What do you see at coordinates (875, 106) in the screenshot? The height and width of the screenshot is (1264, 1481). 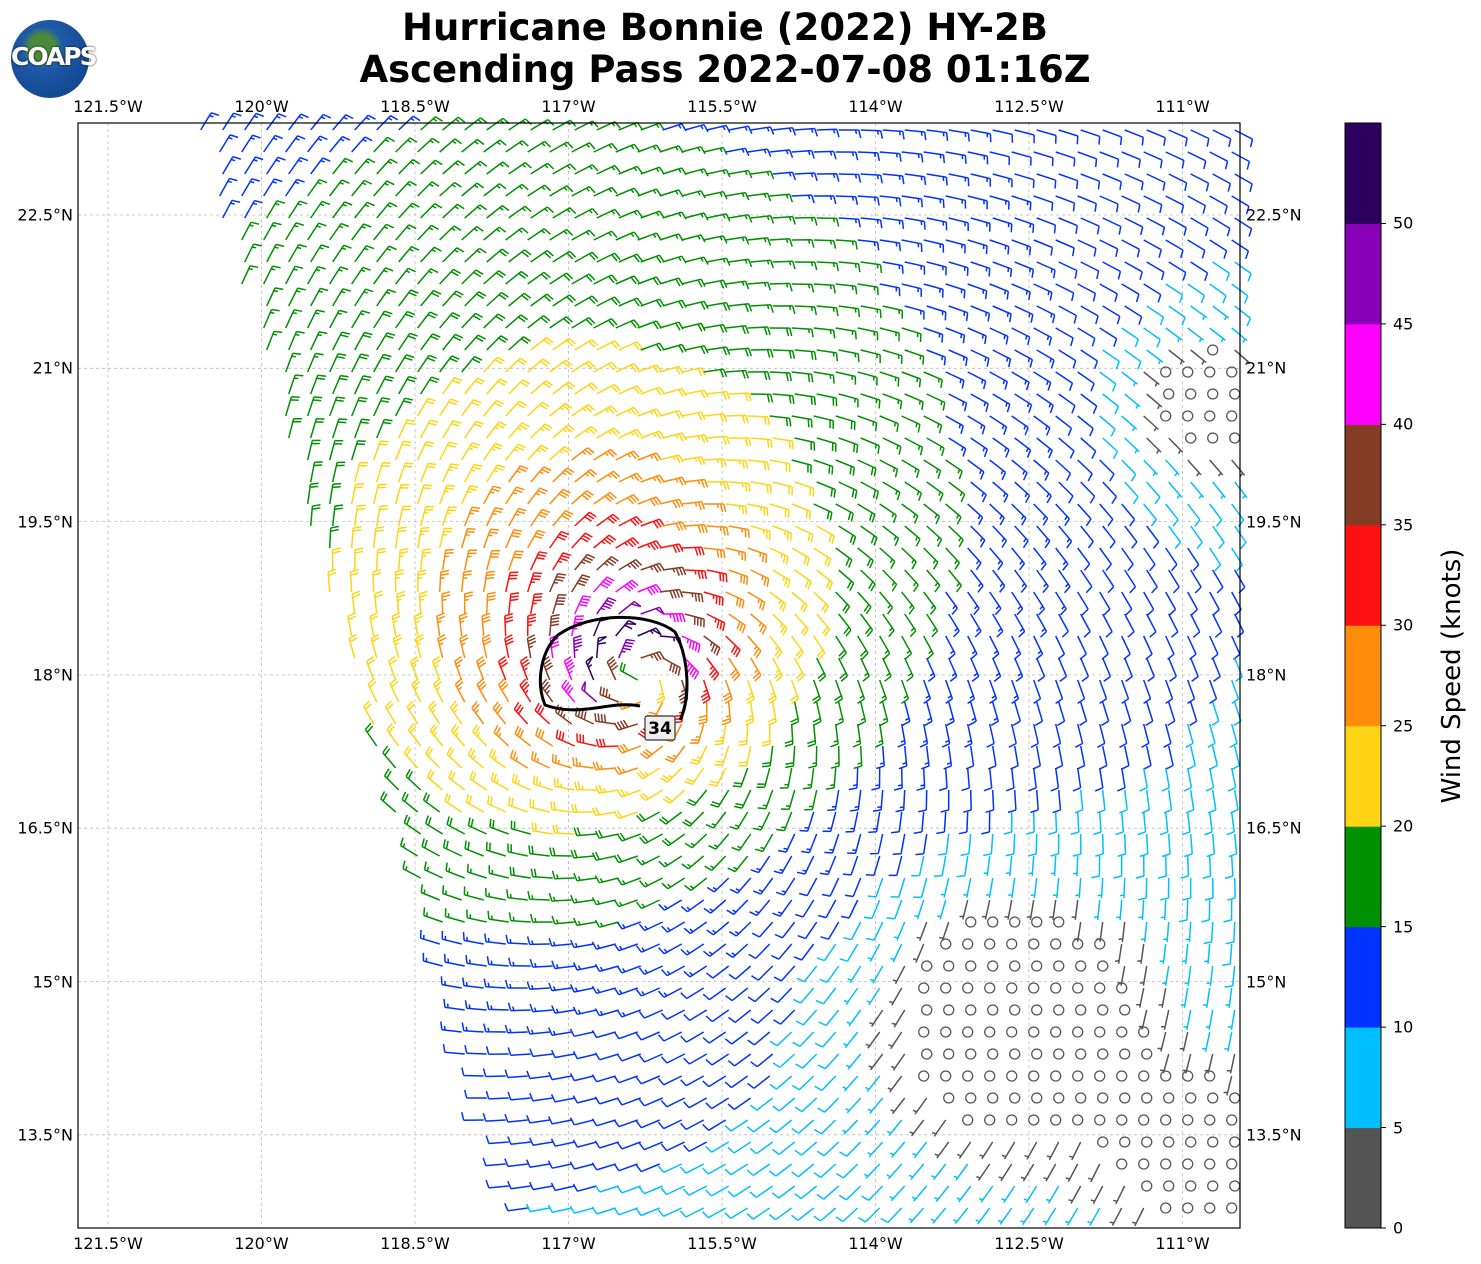 I see `x-tick-label-top: 114°W` at bounding box center [875, 106].